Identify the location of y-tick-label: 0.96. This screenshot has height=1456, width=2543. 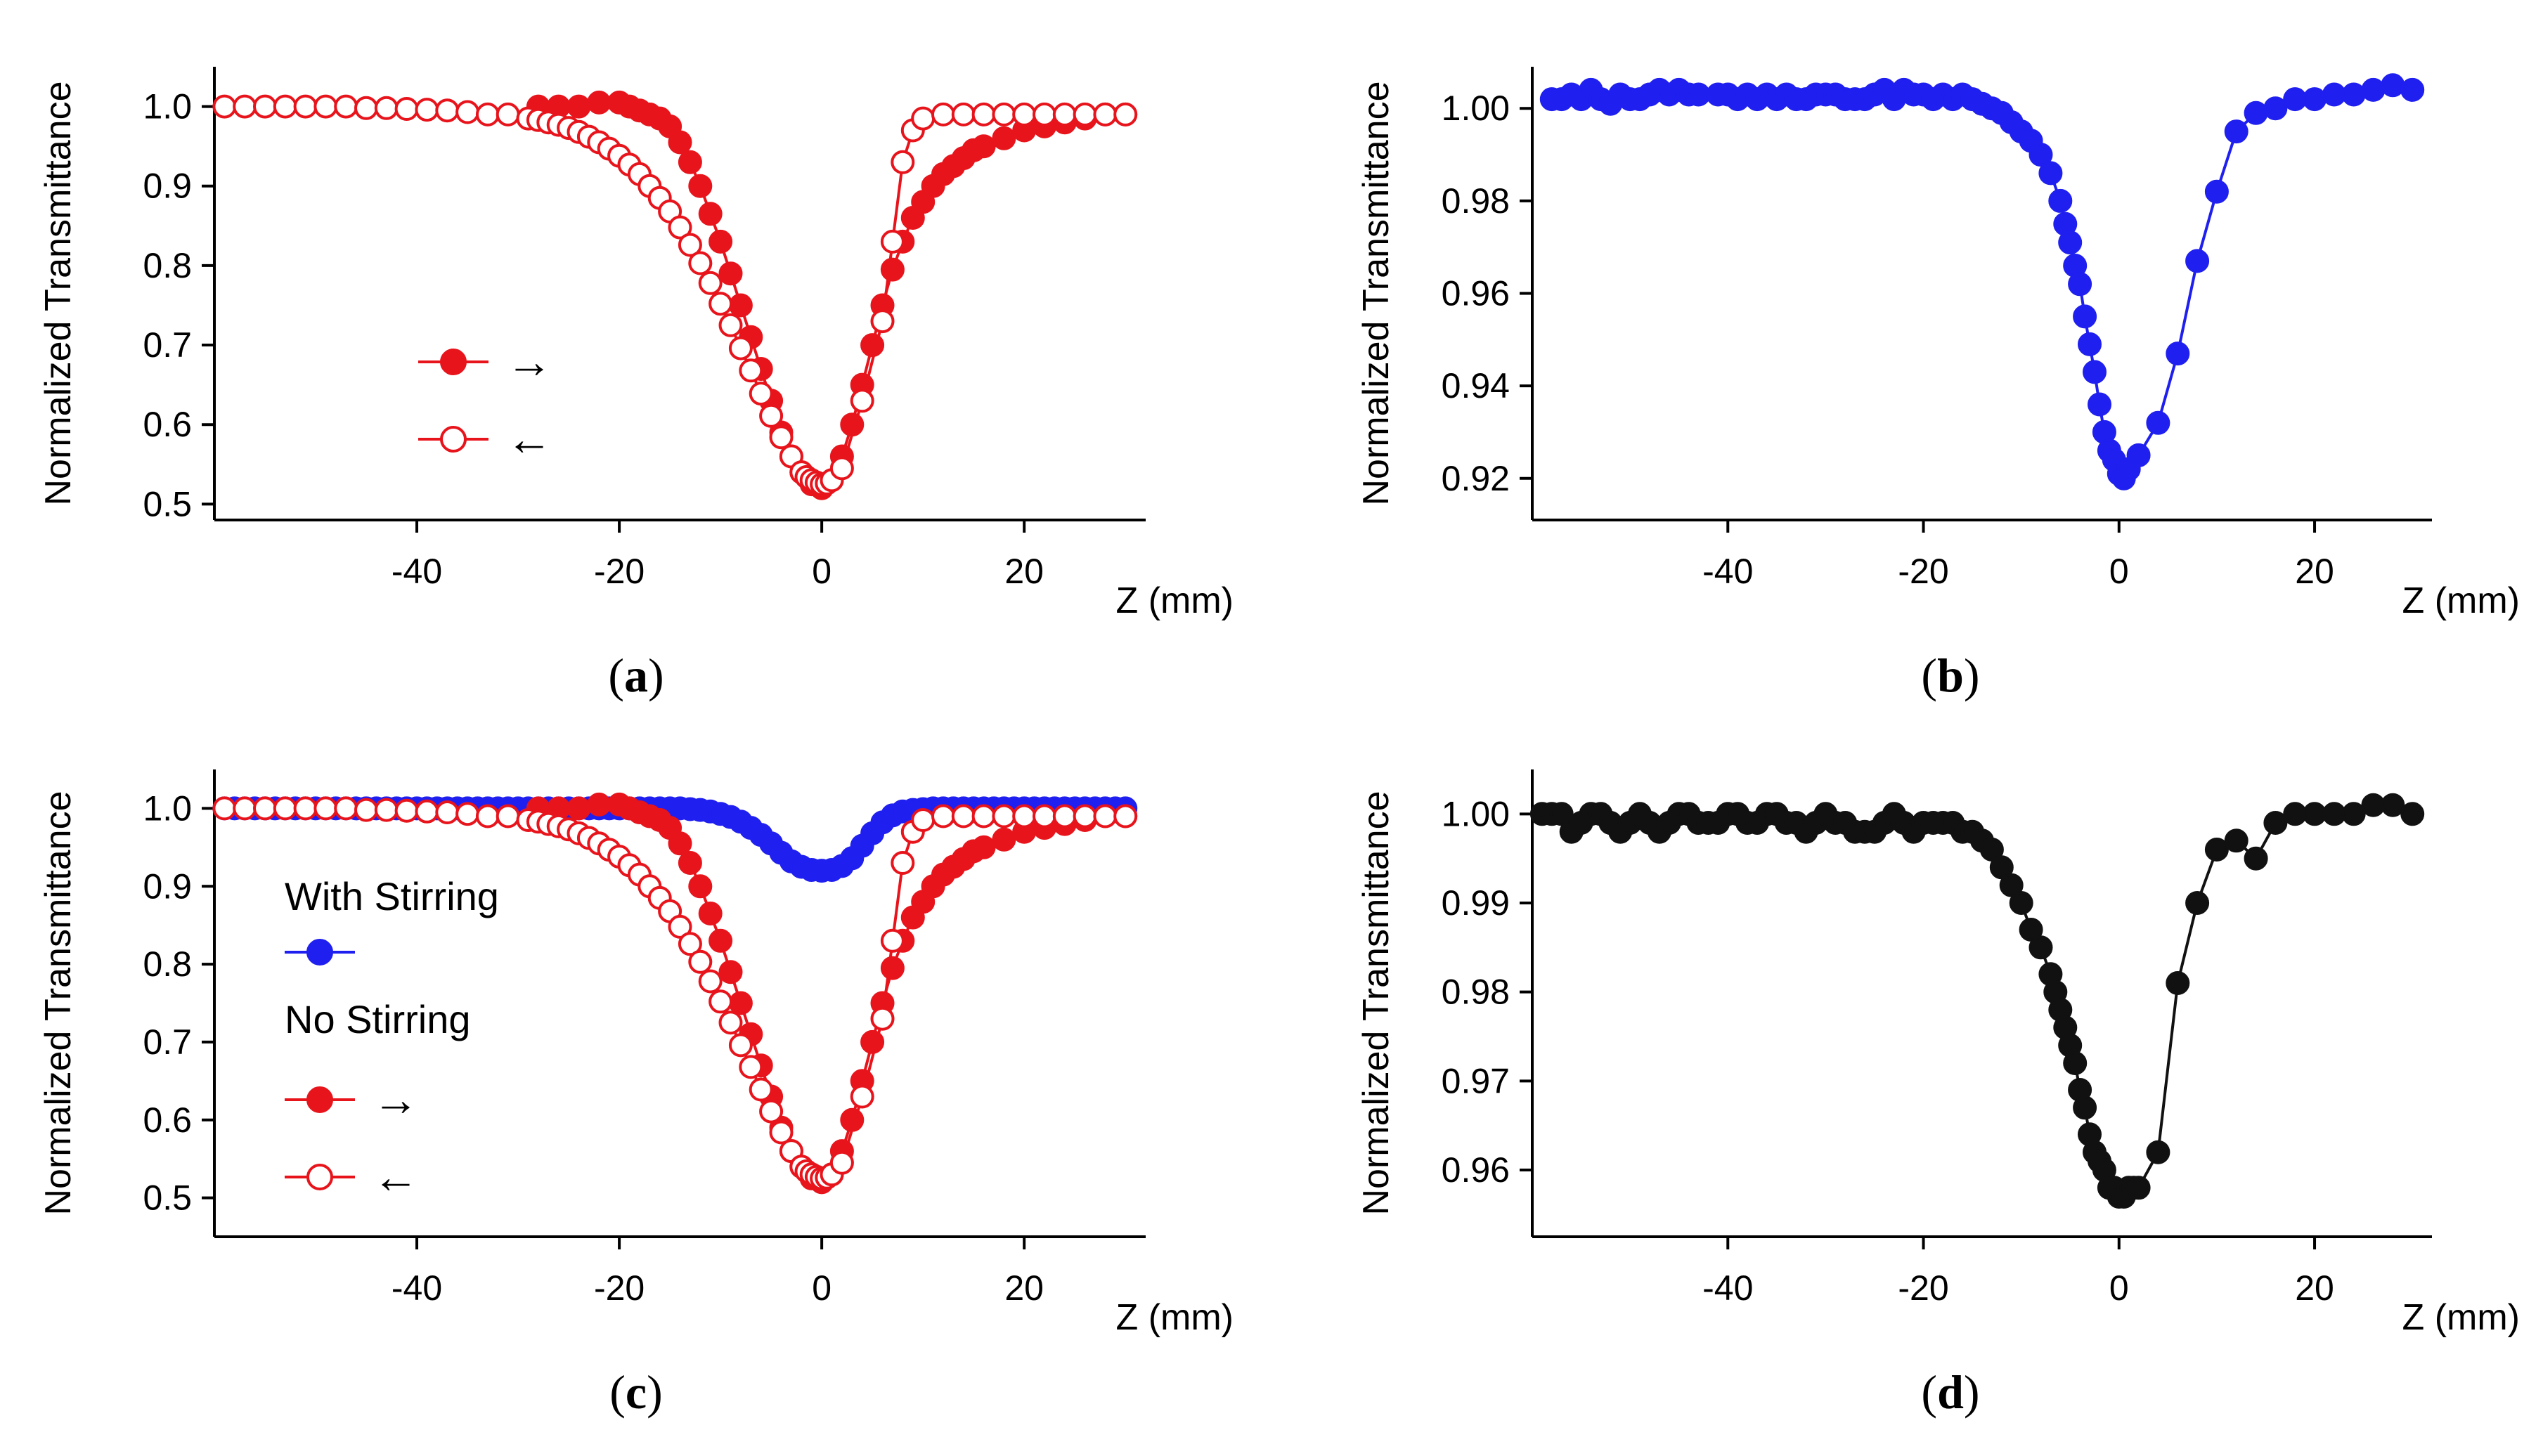
(1476, 294).